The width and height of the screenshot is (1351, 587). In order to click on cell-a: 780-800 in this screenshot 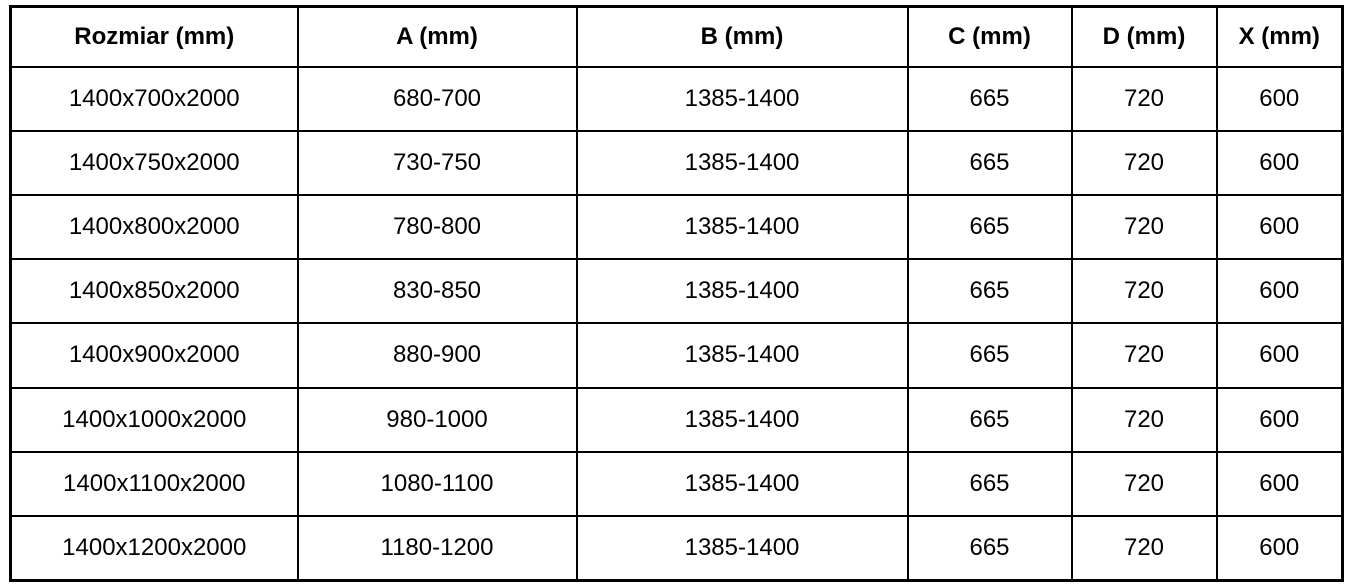, I will do `click(437, 227)`.